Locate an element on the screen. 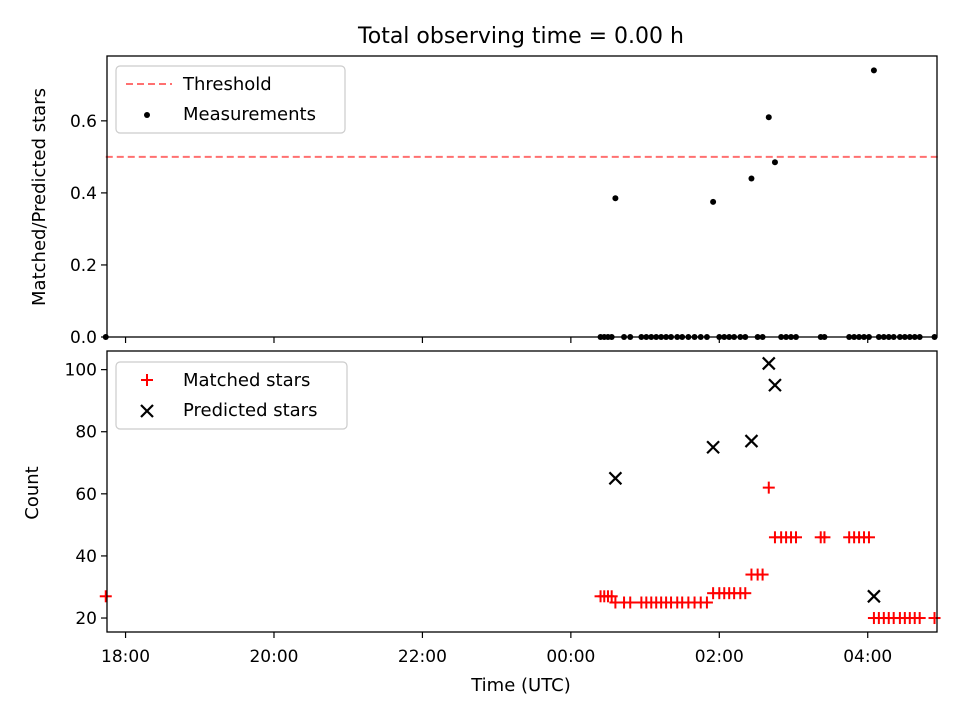 This screenshot has height=720, width=960. predicted-star-points is located at coordinates (744, 480).